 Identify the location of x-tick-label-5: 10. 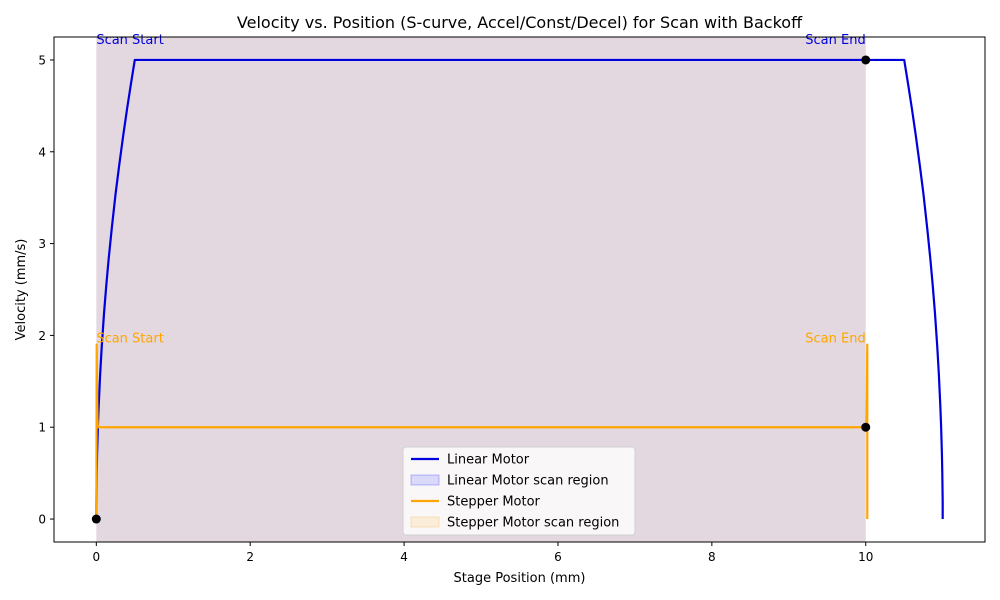
(865, 557).